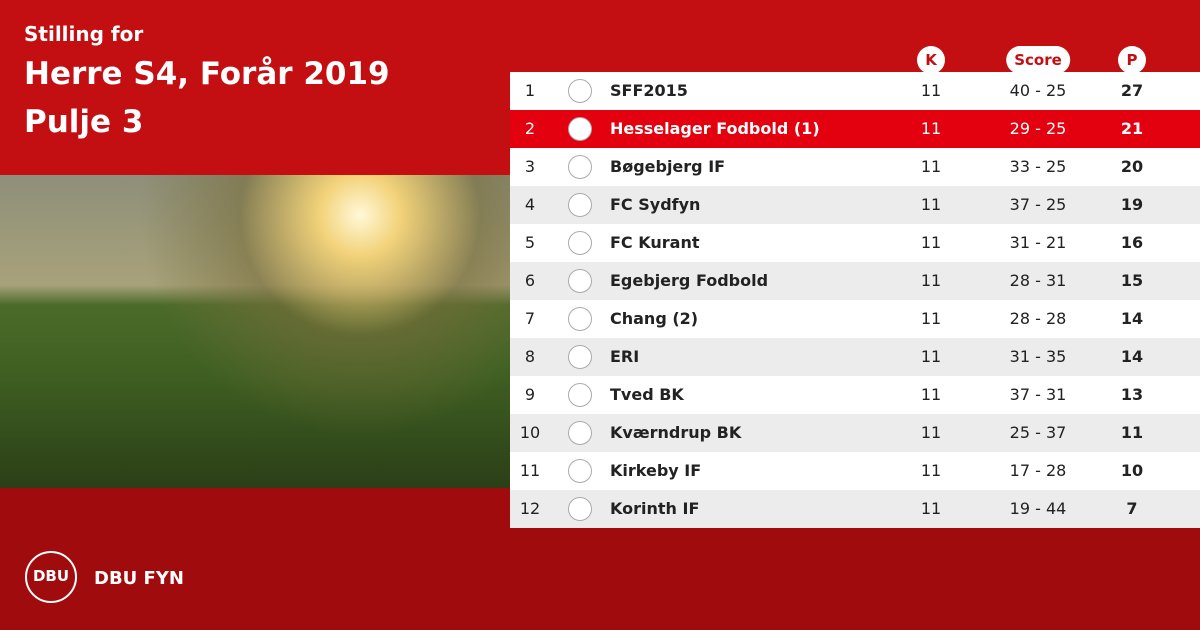 This screenshot has height=630, width=1200. Describe the element at coordinates (689, 280) in the screenshot. I see `team-name: Egebjerg Fodbold` at that location.